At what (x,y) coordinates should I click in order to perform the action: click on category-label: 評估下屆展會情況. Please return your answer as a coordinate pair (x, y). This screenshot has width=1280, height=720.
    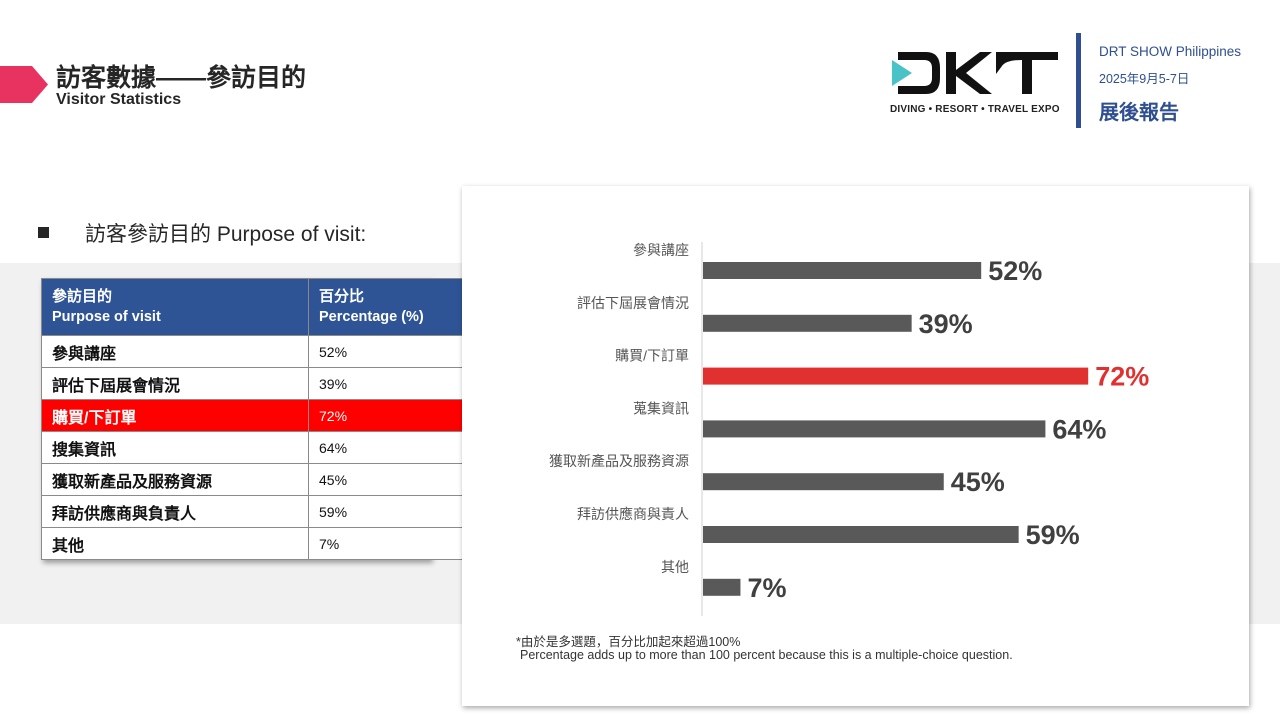
    Looking at the image, I should click on (633, 303).